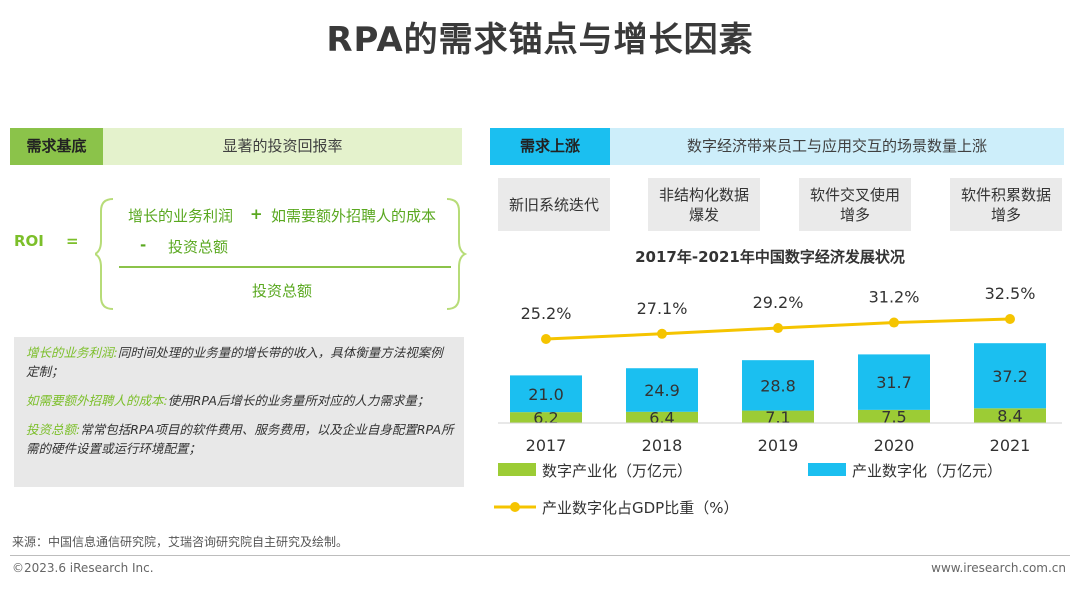 Image resolution: width=1080 pixels, height=590 pixels. I want to click on bar-label-bottom: 7.5, so click(893, 416).